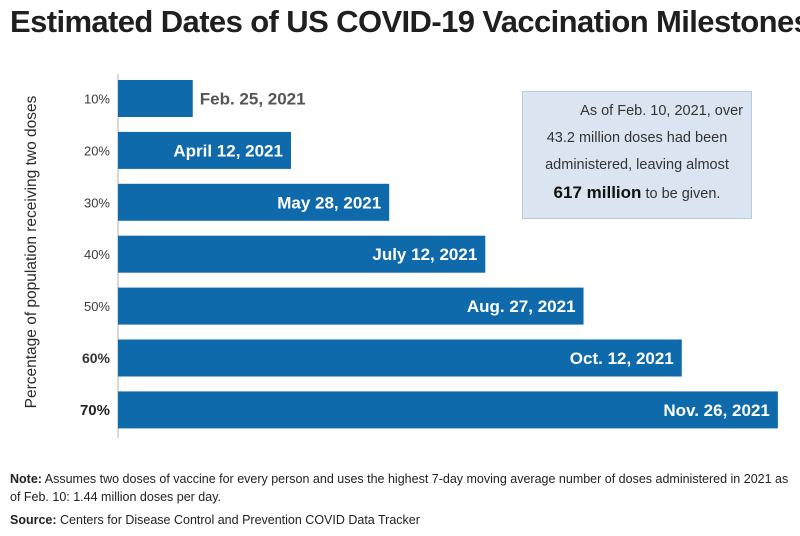  I want to click on y-tick-label: 60%, so click(96, 358).